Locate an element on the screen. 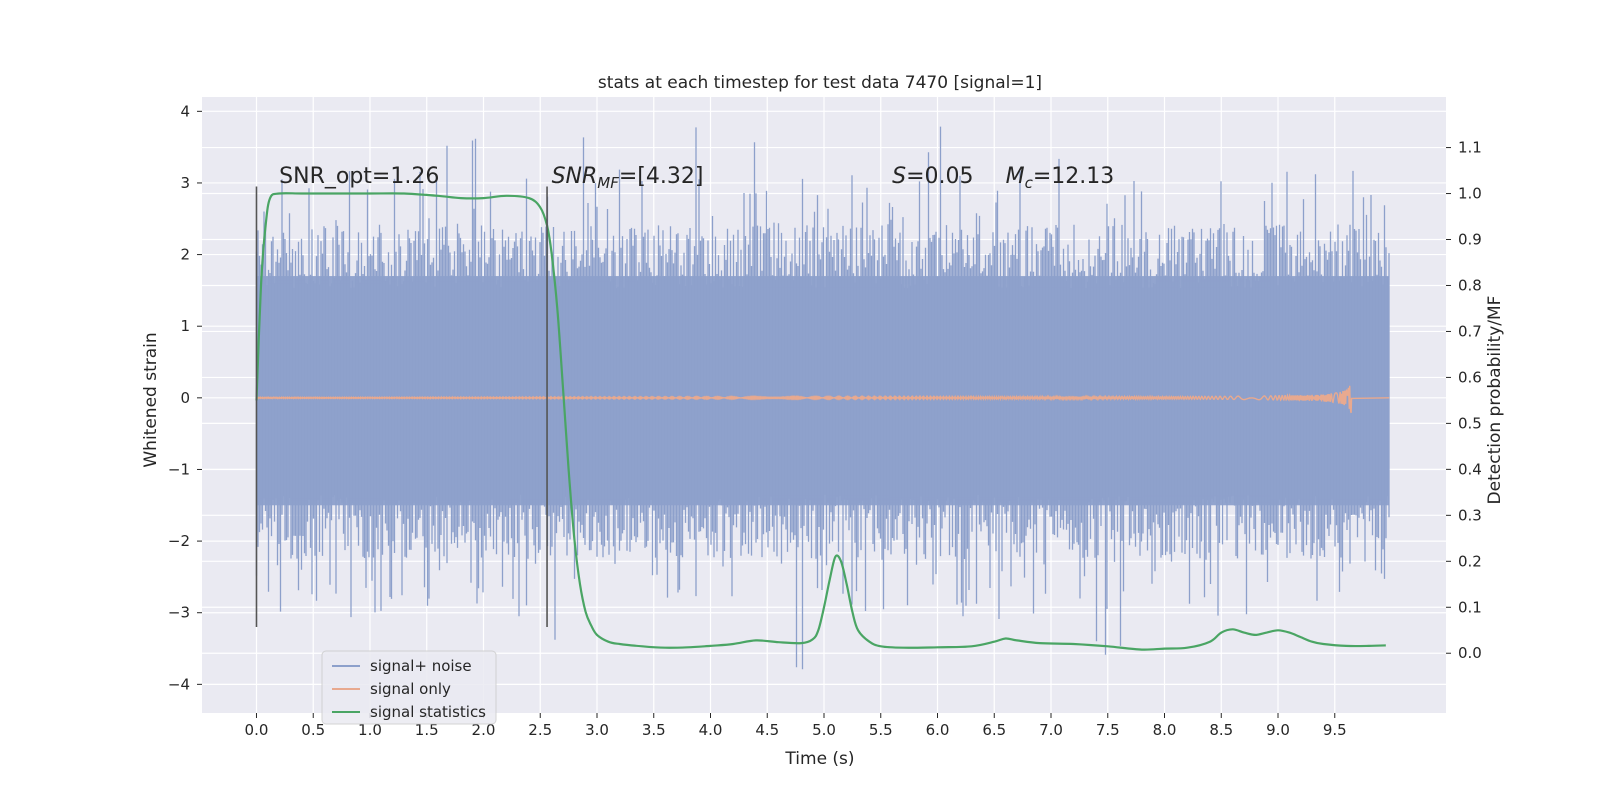  y2-tick-label: 0.3 is located at coordinates (1470, 515).